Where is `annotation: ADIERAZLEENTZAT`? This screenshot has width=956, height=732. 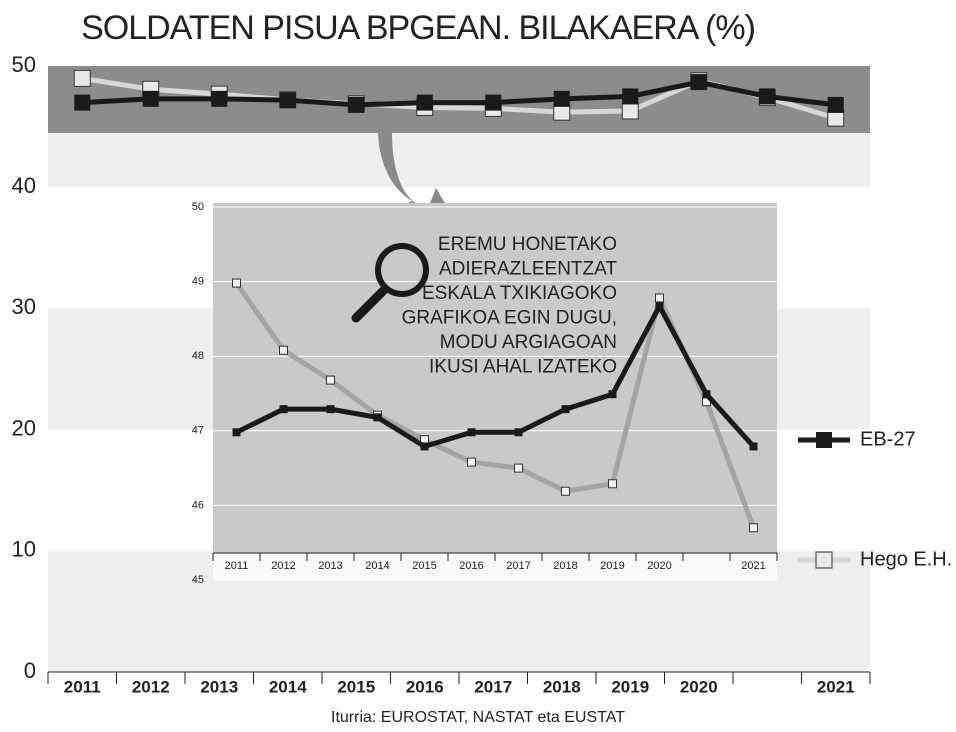
annotation: ADIERAZLEENTZAT is located at coordinates (528, 269).